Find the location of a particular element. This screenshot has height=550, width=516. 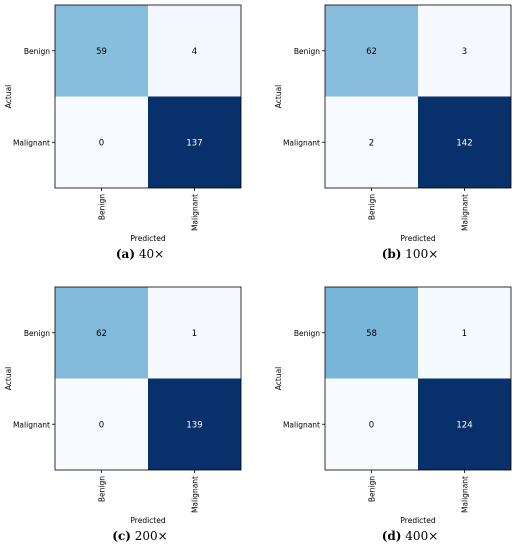

cell-value-r1-c1: 142 is located at coordinates (464, 143).